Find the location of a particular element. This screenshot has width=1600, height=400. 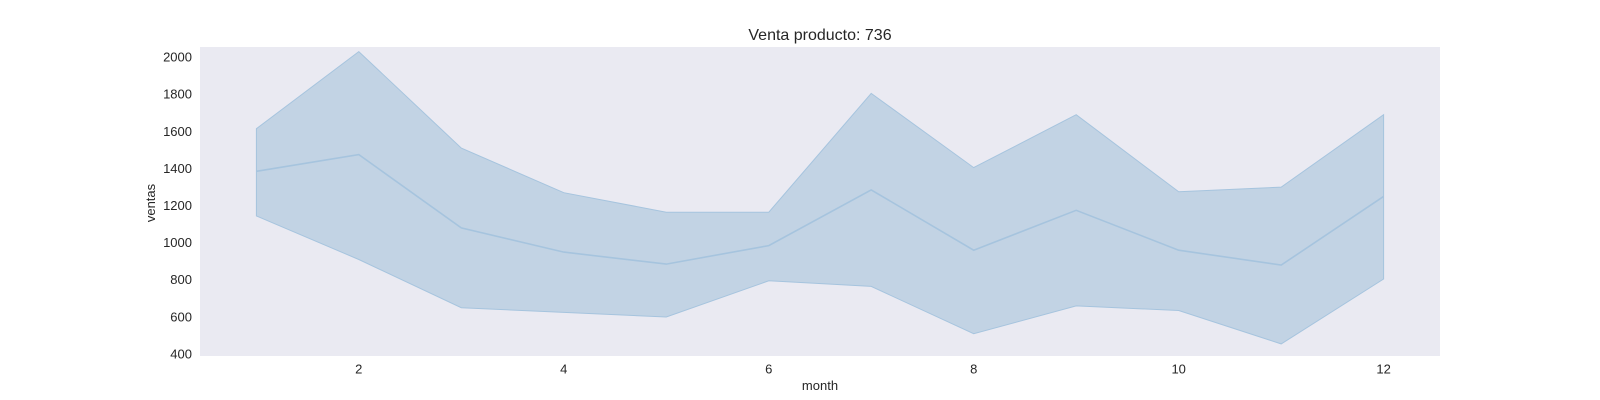

y-axis-label: ventas is located at coordinates (150, 202).